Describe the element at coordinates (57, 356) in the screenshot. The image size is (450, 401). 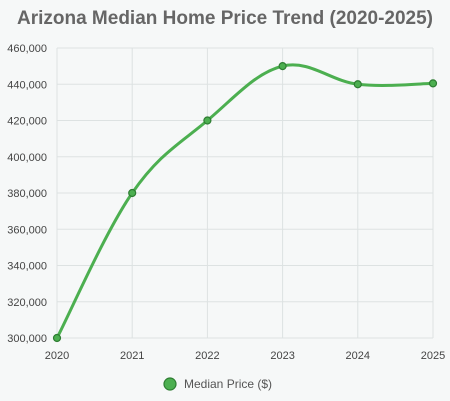
I see `x-tick-label: 2020` at that location.